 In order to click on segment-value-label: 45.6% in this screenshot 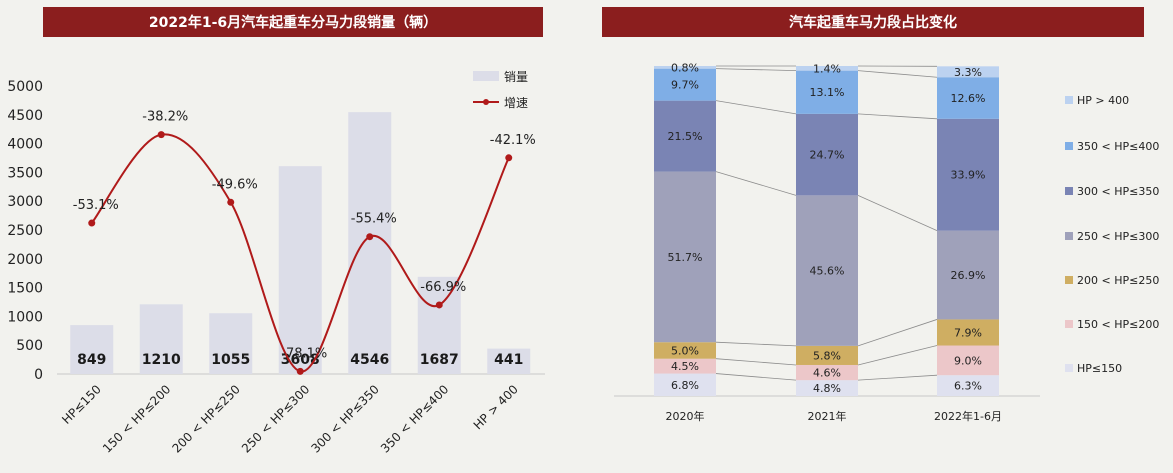, I will do `click(827, 271)`.